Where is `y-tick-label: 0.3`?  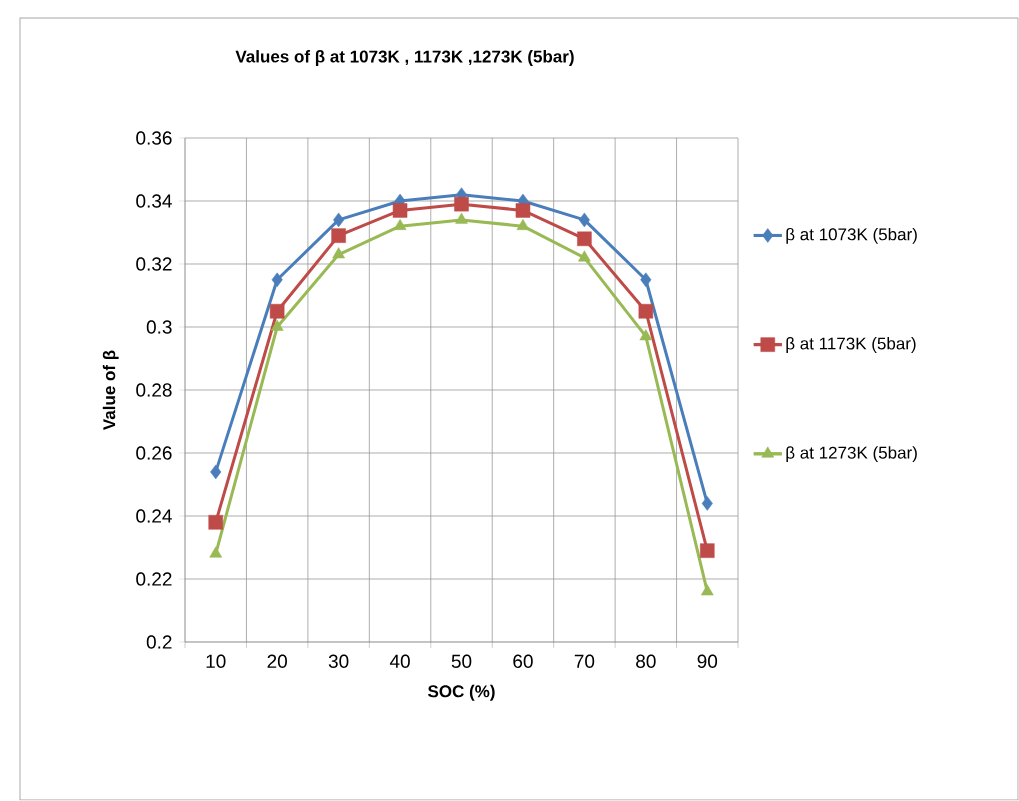 y-tick-label: 0.3 is located at coordinates (159, 327).